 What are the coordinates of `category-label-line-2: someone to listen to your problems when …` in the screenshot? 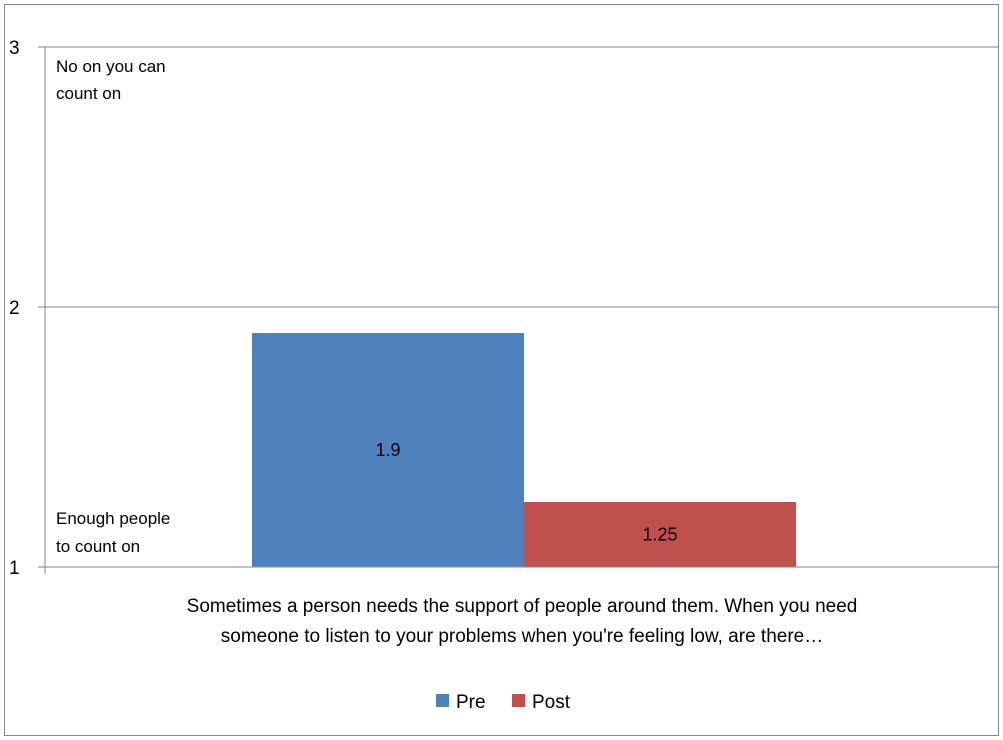 It's located at (522, 636).